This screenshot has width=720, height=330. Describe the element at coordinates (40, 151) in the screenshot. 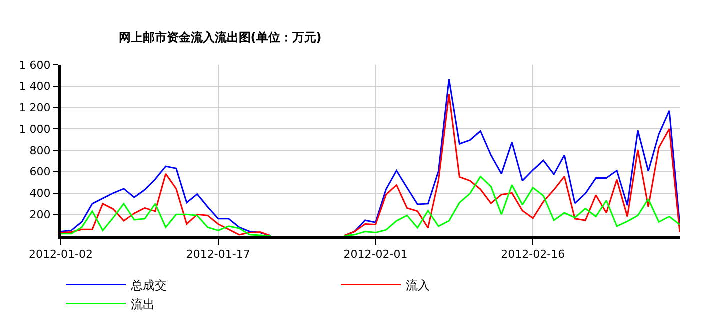

I see `y-tick-label: 800` at that location.